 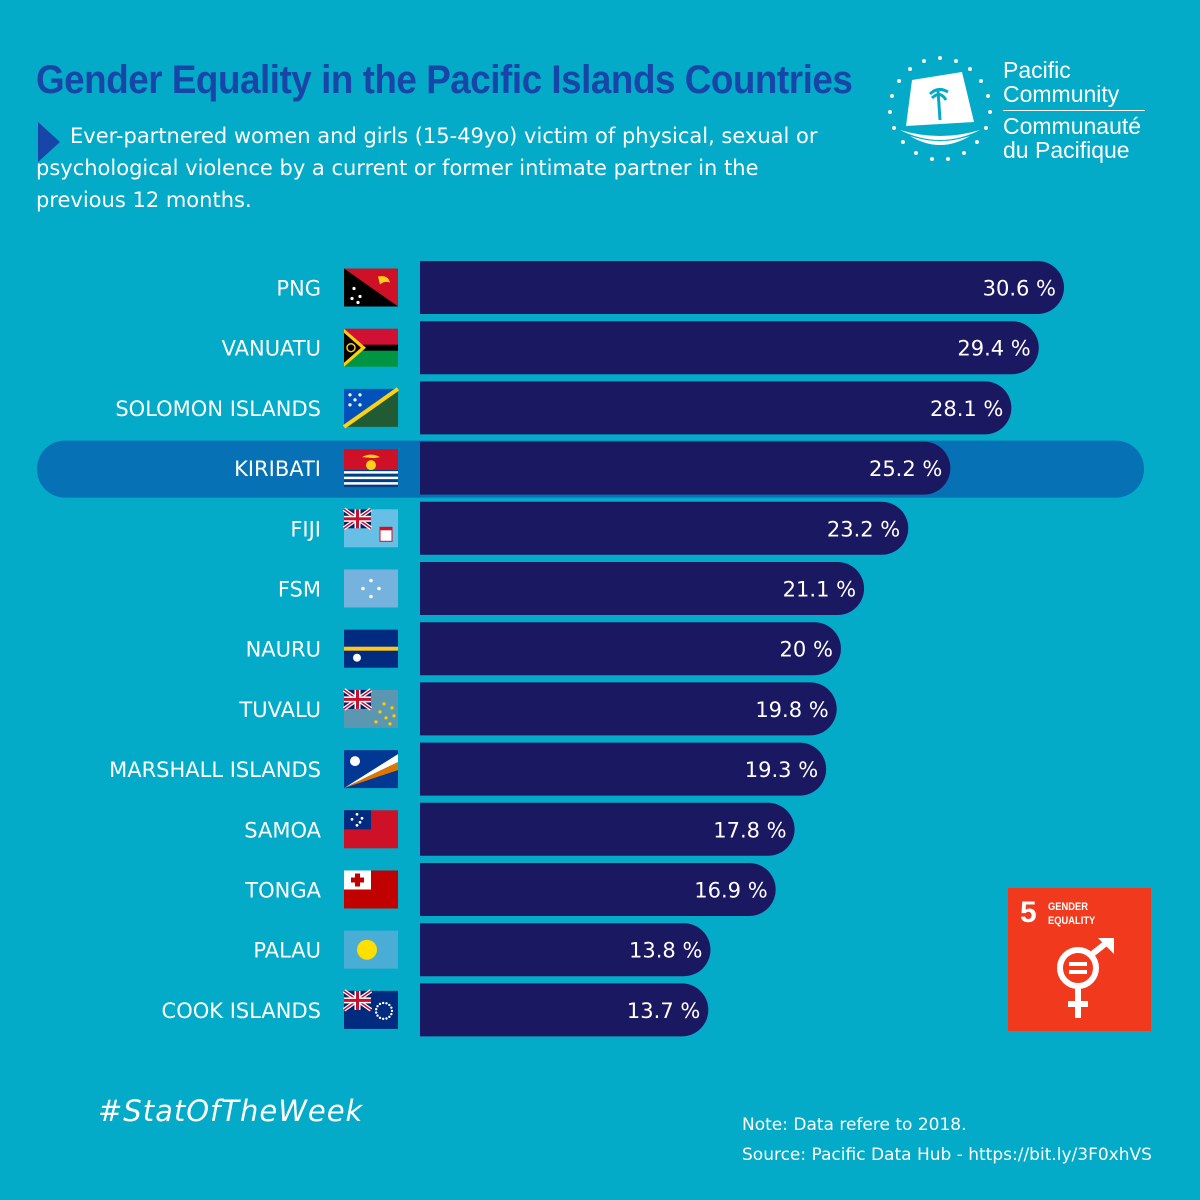 What do you see at coordinates (1028, 912) in the screenshot?
I see `sdg-number: 5` at bounding box center [1028, 912].